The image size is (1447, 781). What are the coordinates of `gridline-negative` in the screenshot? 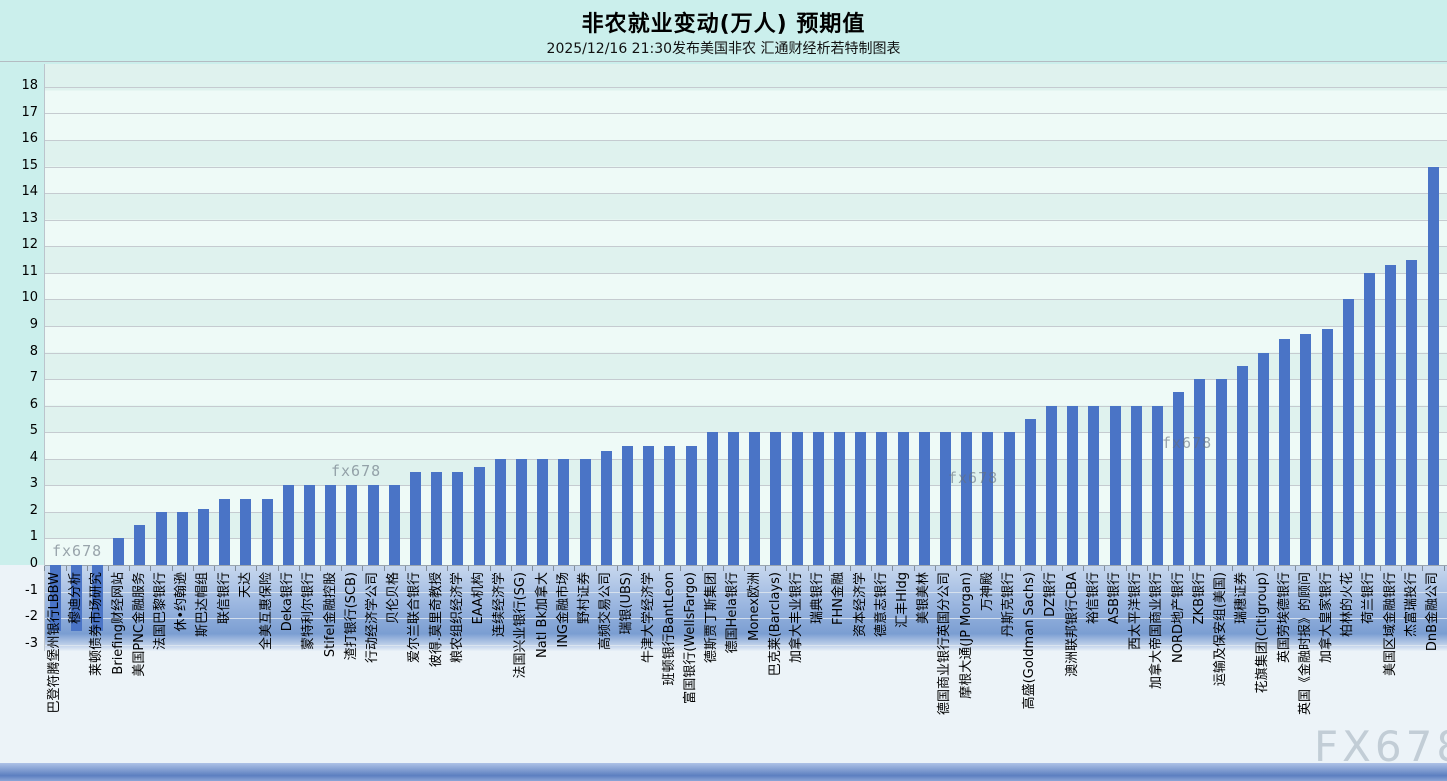 It's located at (746, 619).